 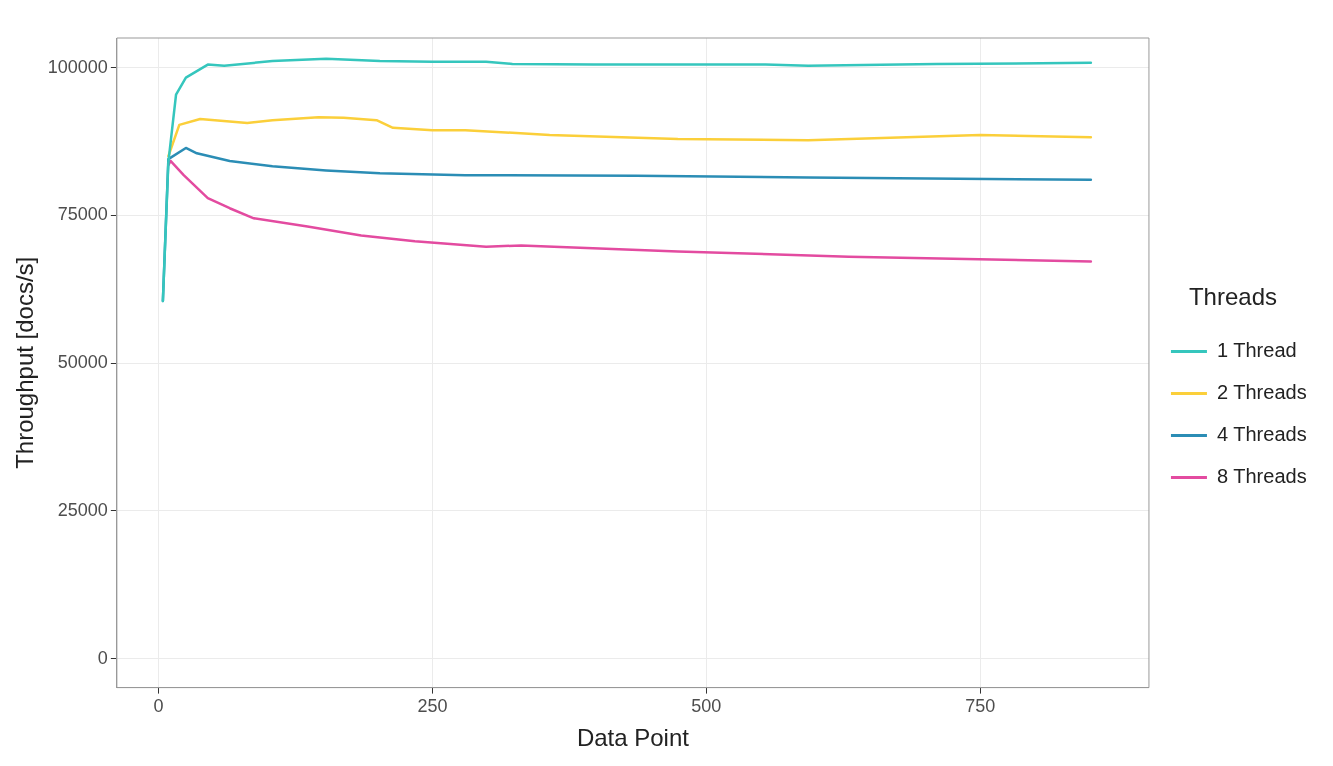 What do you see at coordinates (633, 738) in the screenshot?
I see `x-axis-title: Data Point` at bounding box center [633, 738].